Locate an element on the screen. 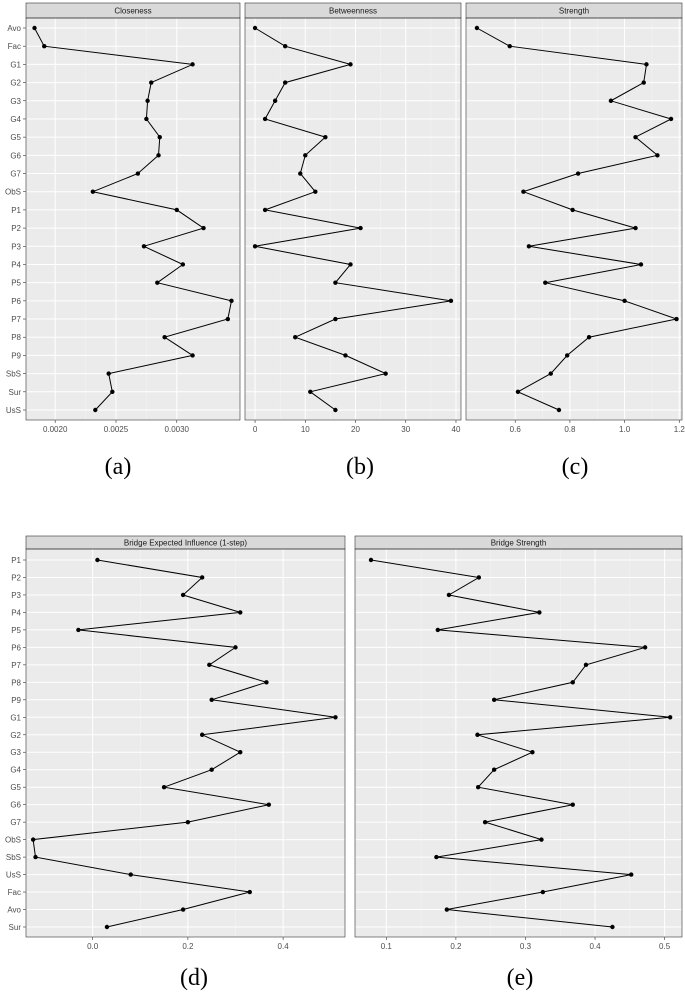 The image size is (685, 995). x-tick-label: 0.5 is located at coordinates (665, 946).